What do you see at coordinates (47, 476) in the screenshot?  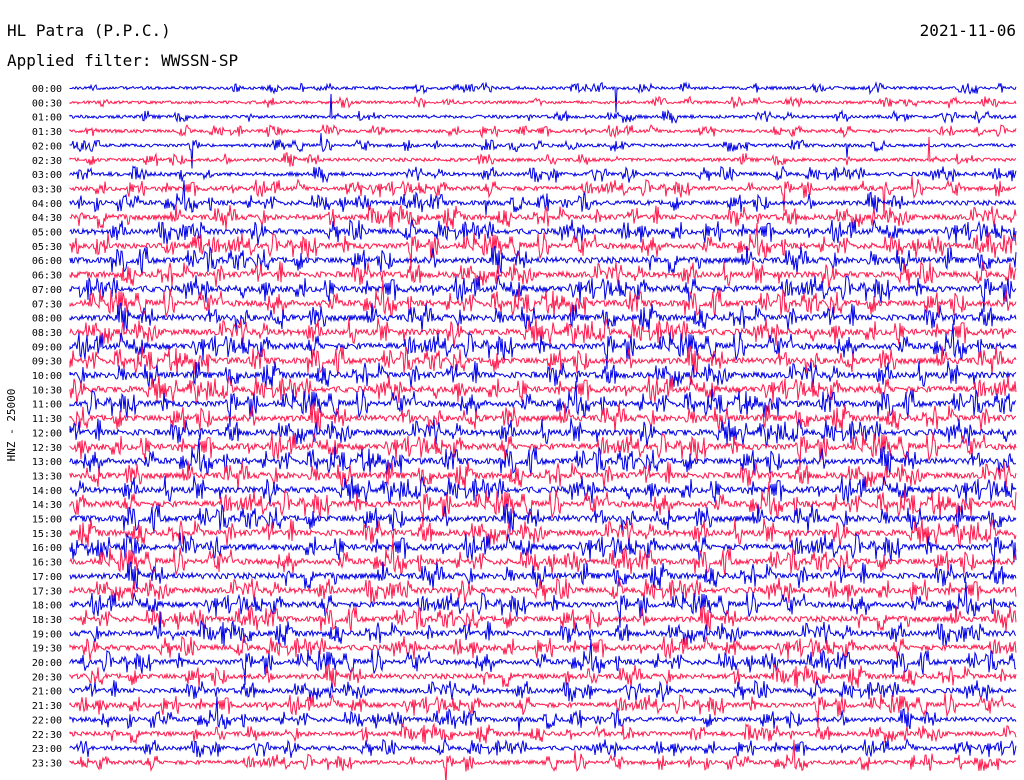 I see `time-label: 13:30` at bounding box center [47, 476].